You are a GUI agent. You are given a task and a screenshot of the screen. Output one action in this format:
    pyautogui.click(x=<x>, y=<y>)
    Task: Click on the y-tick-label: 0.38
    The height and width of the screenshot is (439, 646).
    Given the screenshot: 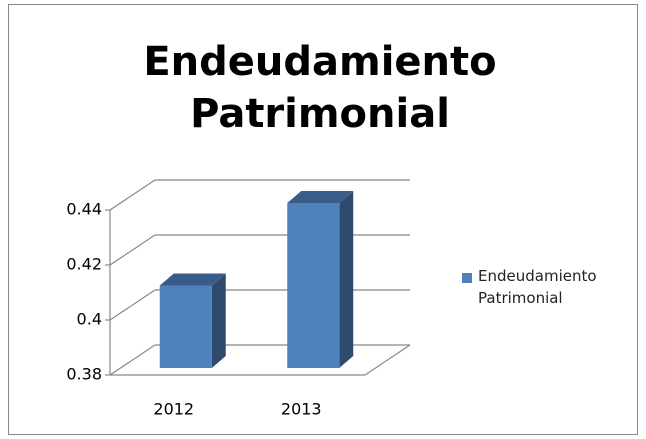 What is the action you would take?
    pyautogui.click(x=84, y=374)
    